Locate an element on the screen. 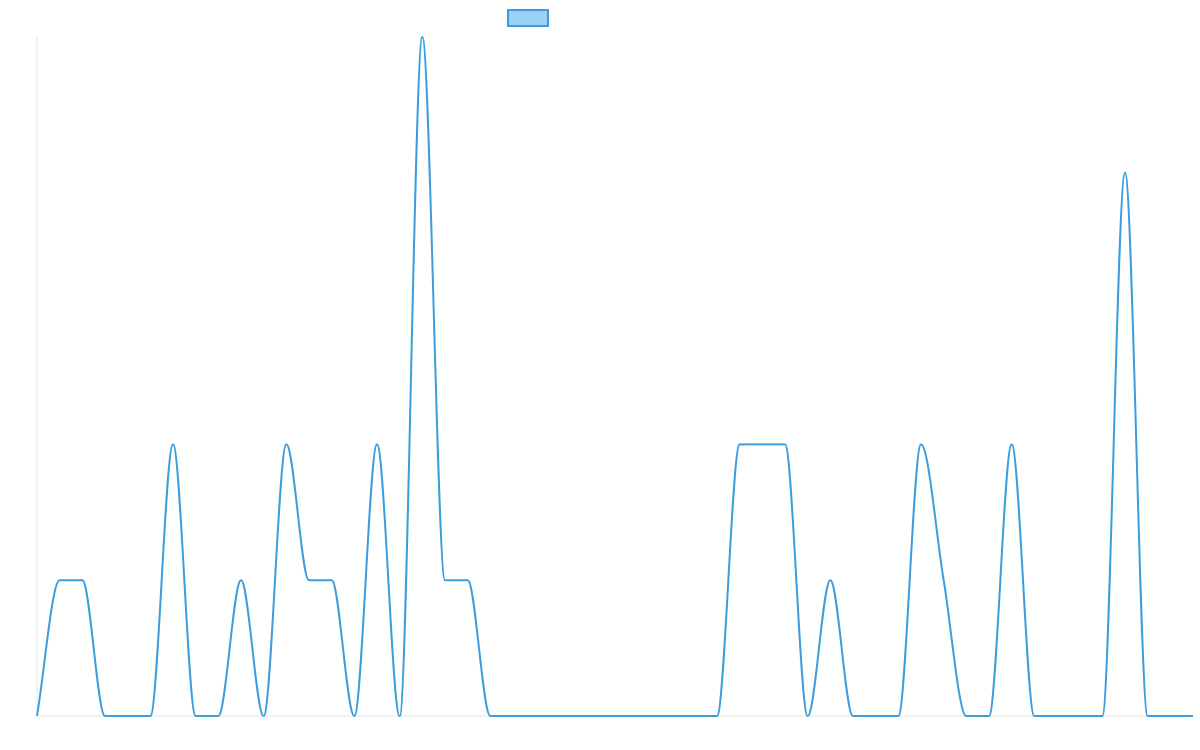 The width and height of the screenshot is (1200, 750). legend is located at coordinates (528, 18).